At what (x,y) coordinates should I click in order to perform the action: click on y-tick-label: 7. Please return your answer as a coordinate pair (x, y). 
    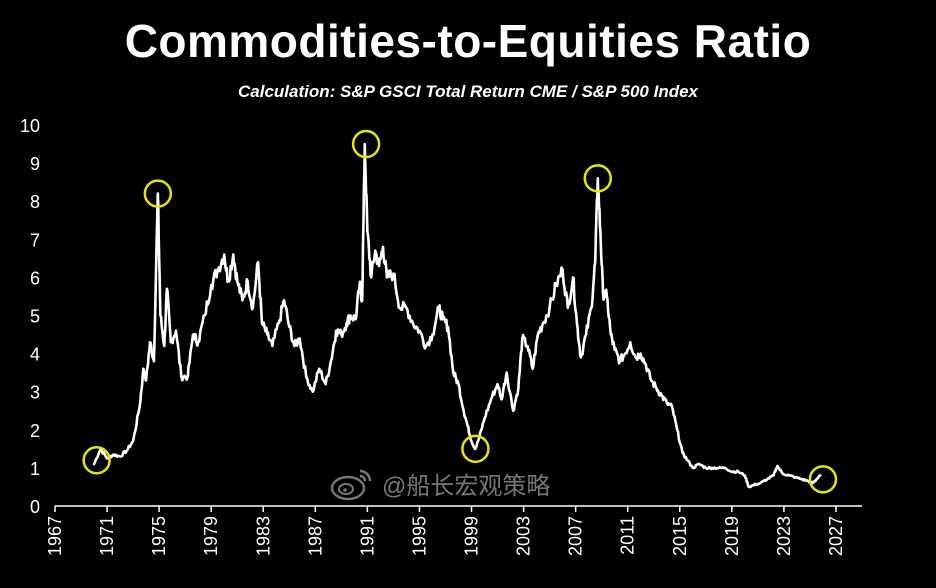
    Looking at the image, I should click on (35, 240).